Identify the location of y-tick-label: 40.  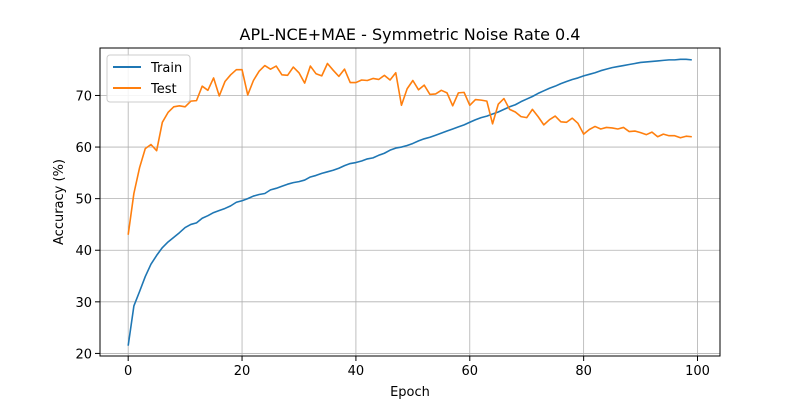
(83, 251).